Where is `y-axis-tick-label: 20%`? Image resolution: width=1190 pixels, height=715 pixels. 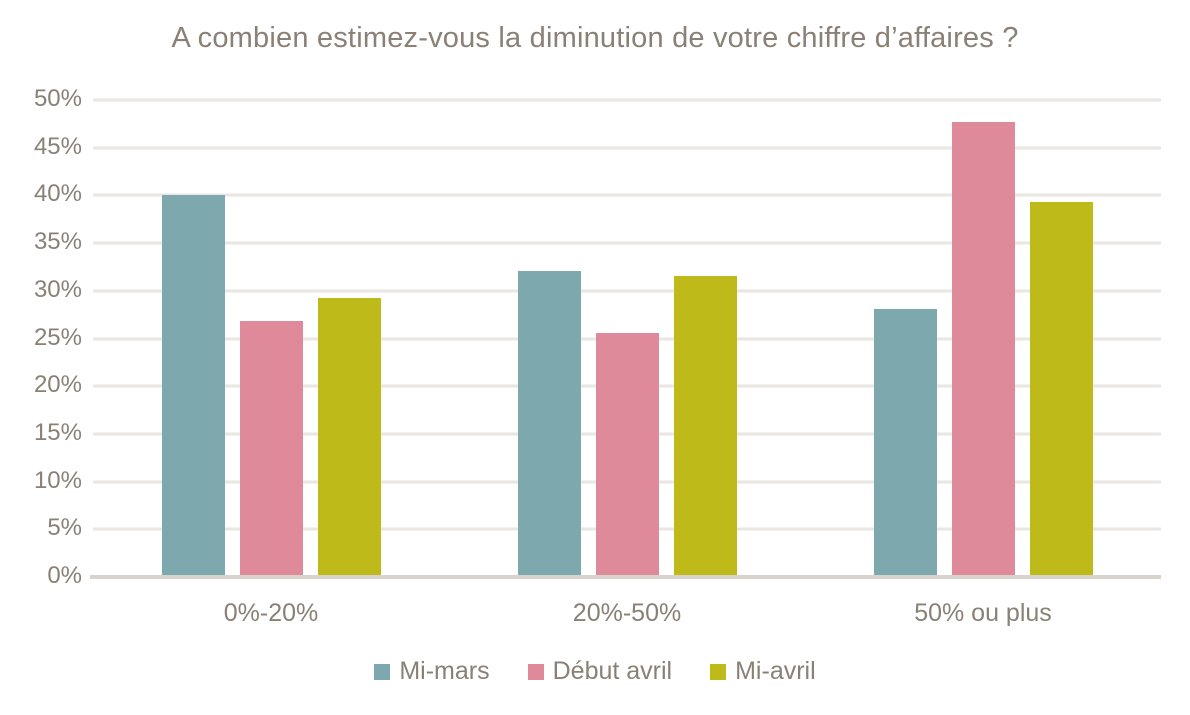 y-axis-tick-label: 20% is located at coordinates (57, 385).